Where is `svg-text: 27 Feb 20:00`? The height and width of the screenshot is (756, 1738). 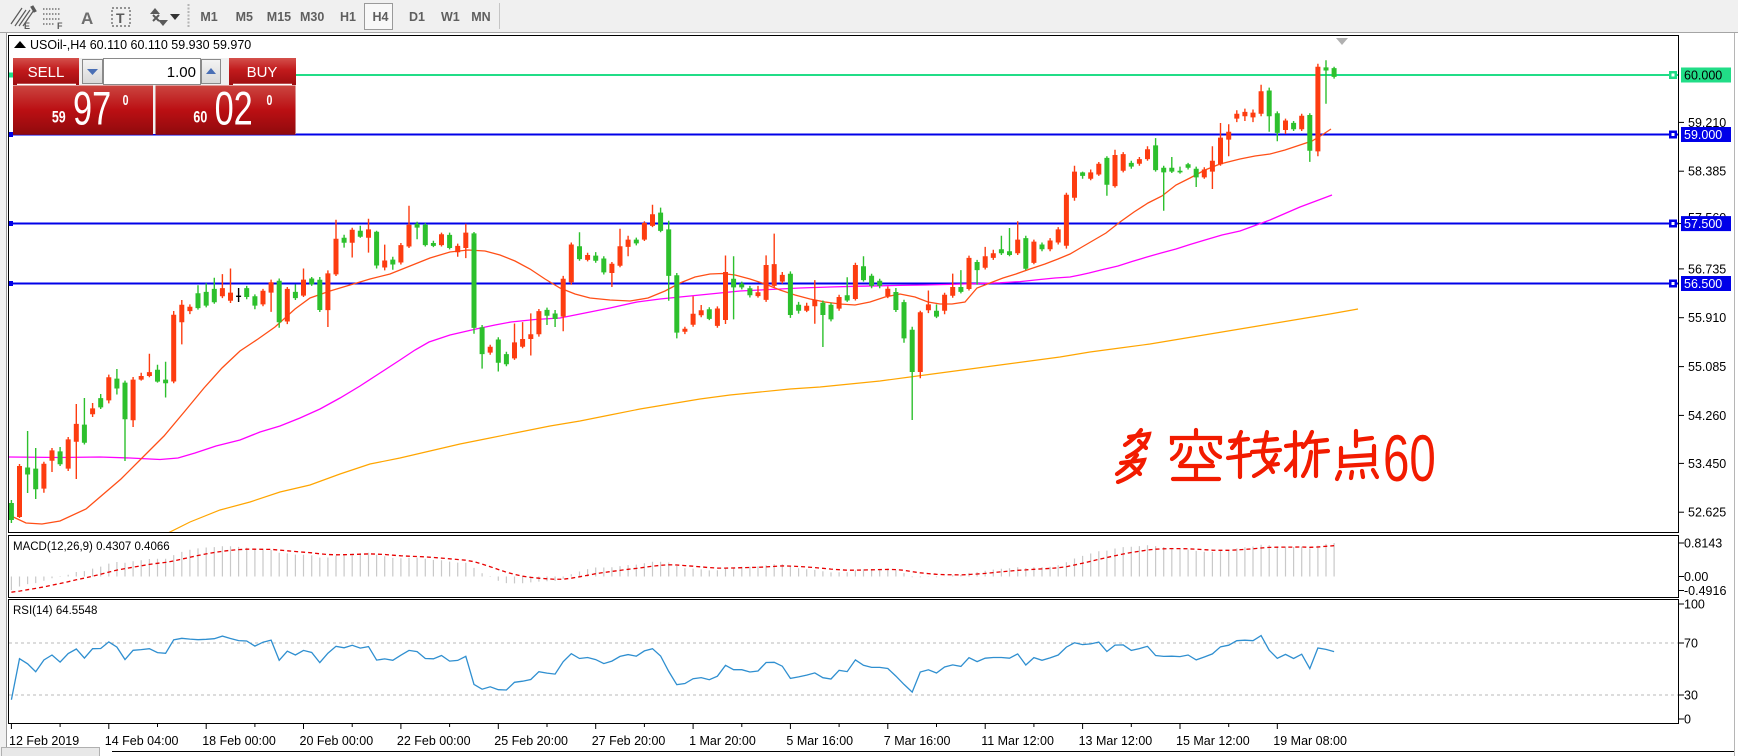 svg-text: 27 Feb 20:00 is located at coordinates (629, 741).